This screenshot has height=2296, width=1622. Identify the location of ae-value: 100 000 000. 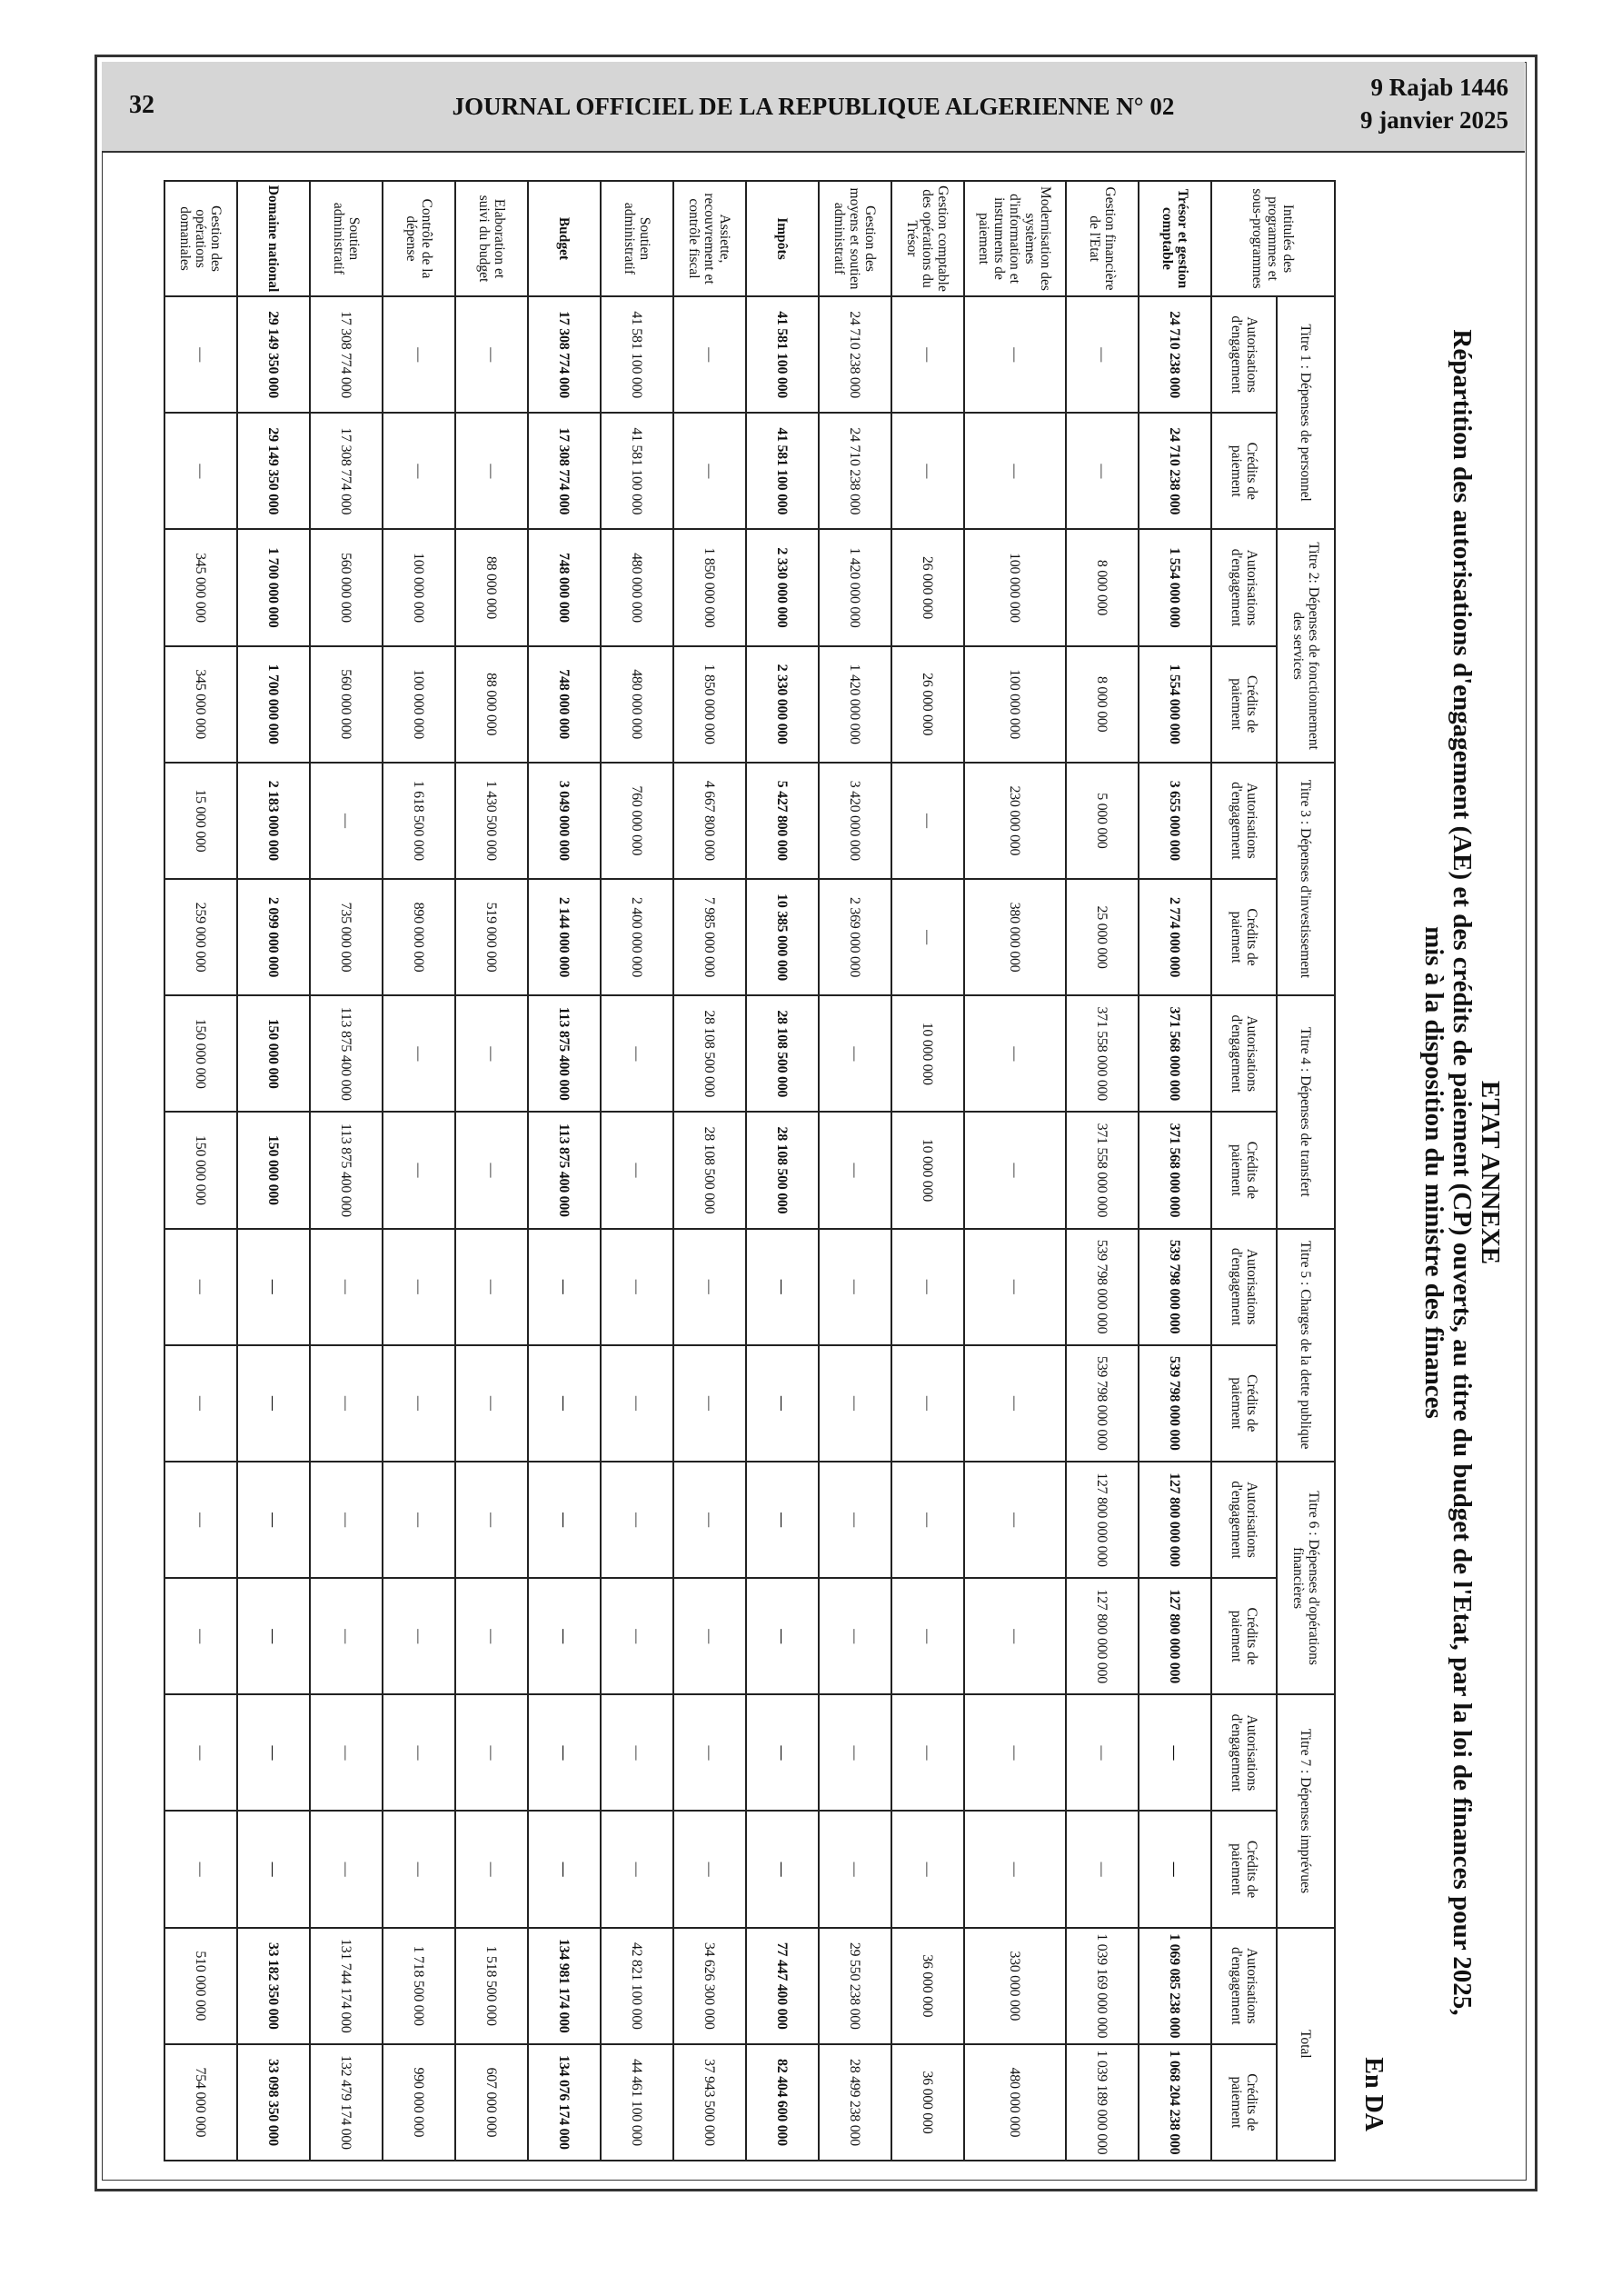
(419, 587).